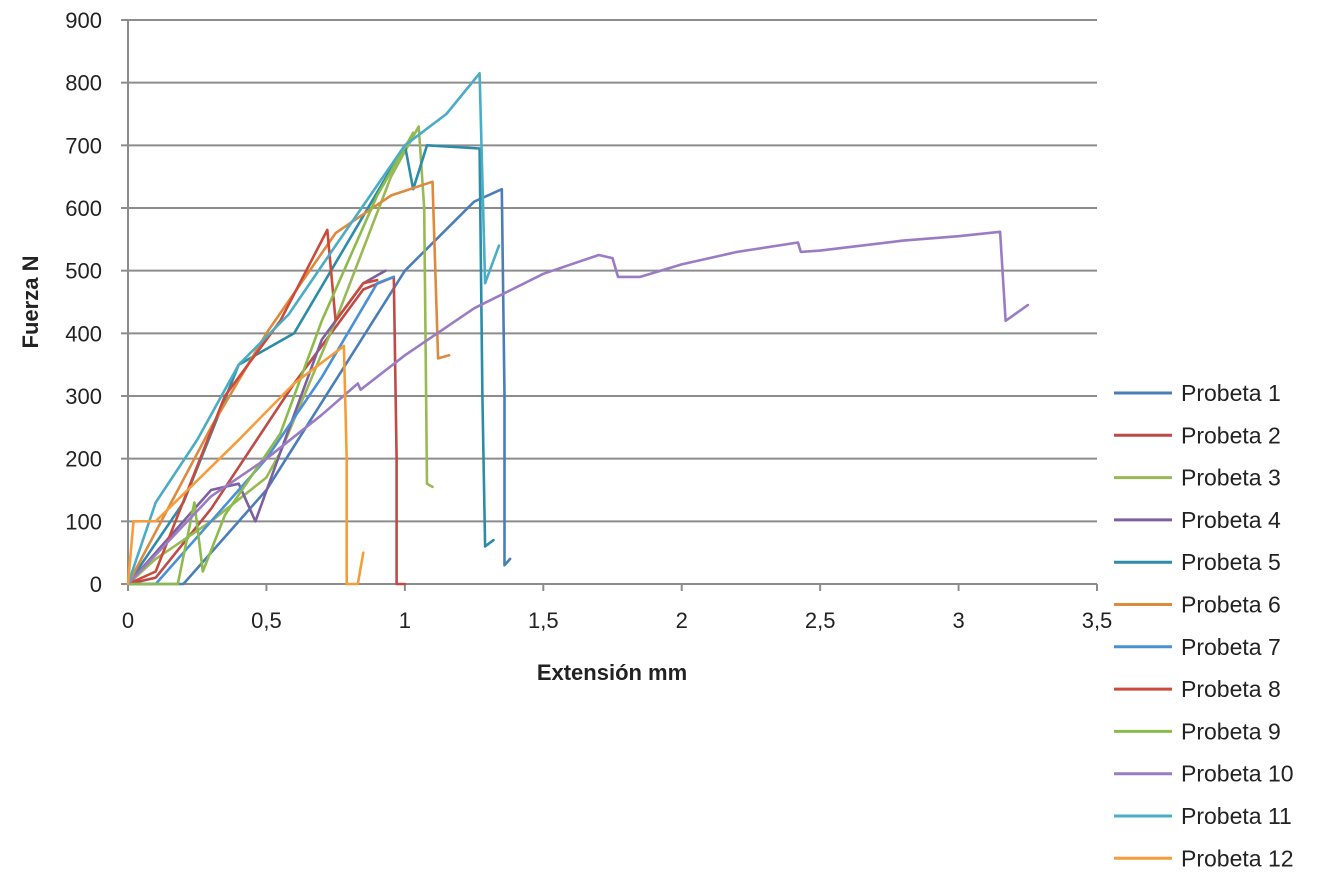 The width and height of the screenshot is (1324, 875). I want to click on legend-item-8: Probeta 8, so click(1197, 689).